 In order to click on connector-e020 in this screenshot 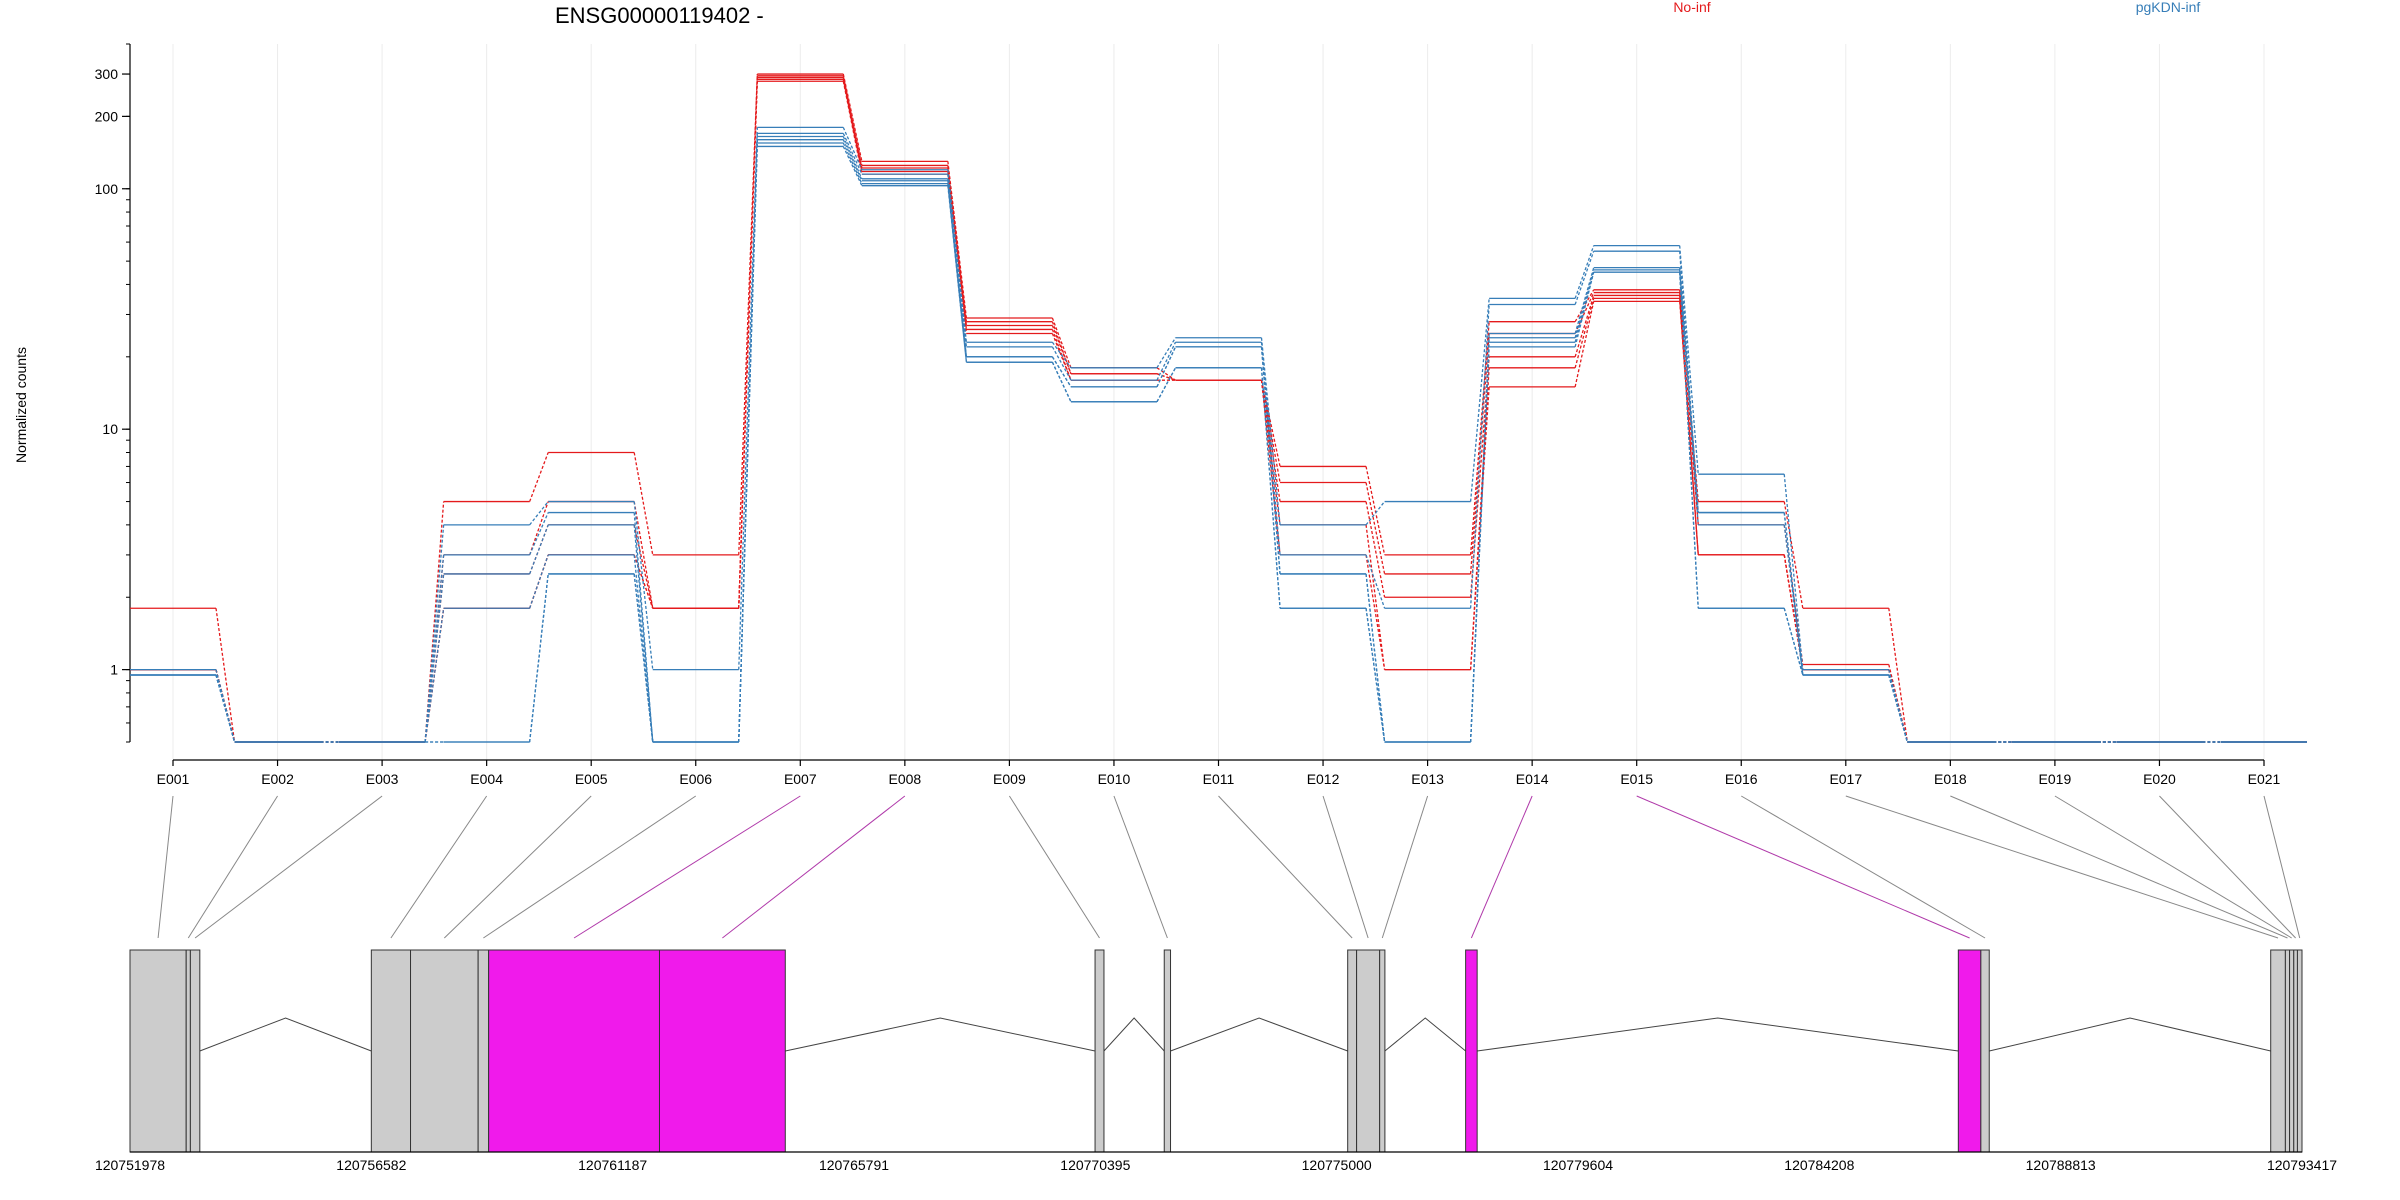, I will do `click(2227, 867)`.